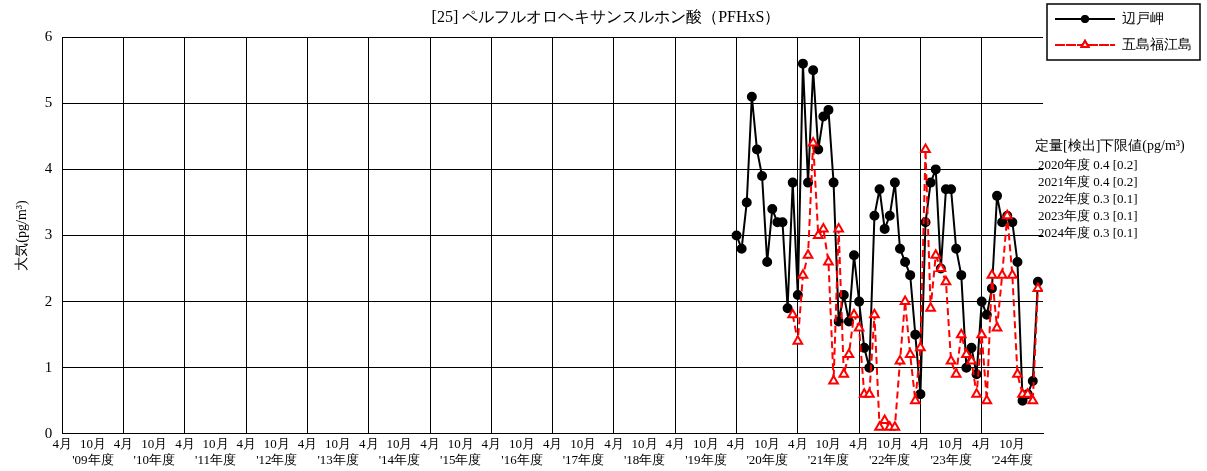  Describe the element at coordinates (1143, 18) in the screenshot. I see `legend-label: 辺戸岬` at that location.